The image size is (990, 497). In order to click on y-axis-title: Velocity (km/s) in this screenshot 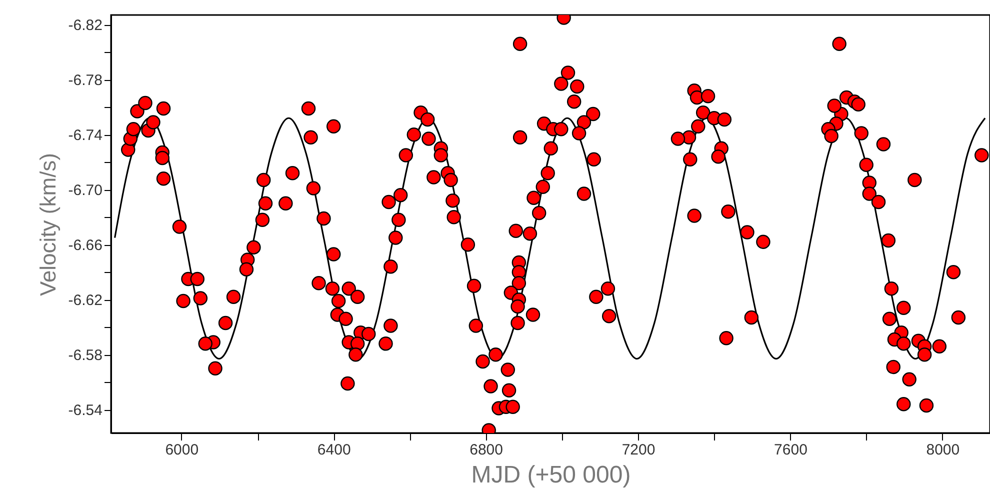, I will do `click(47, 224)`.